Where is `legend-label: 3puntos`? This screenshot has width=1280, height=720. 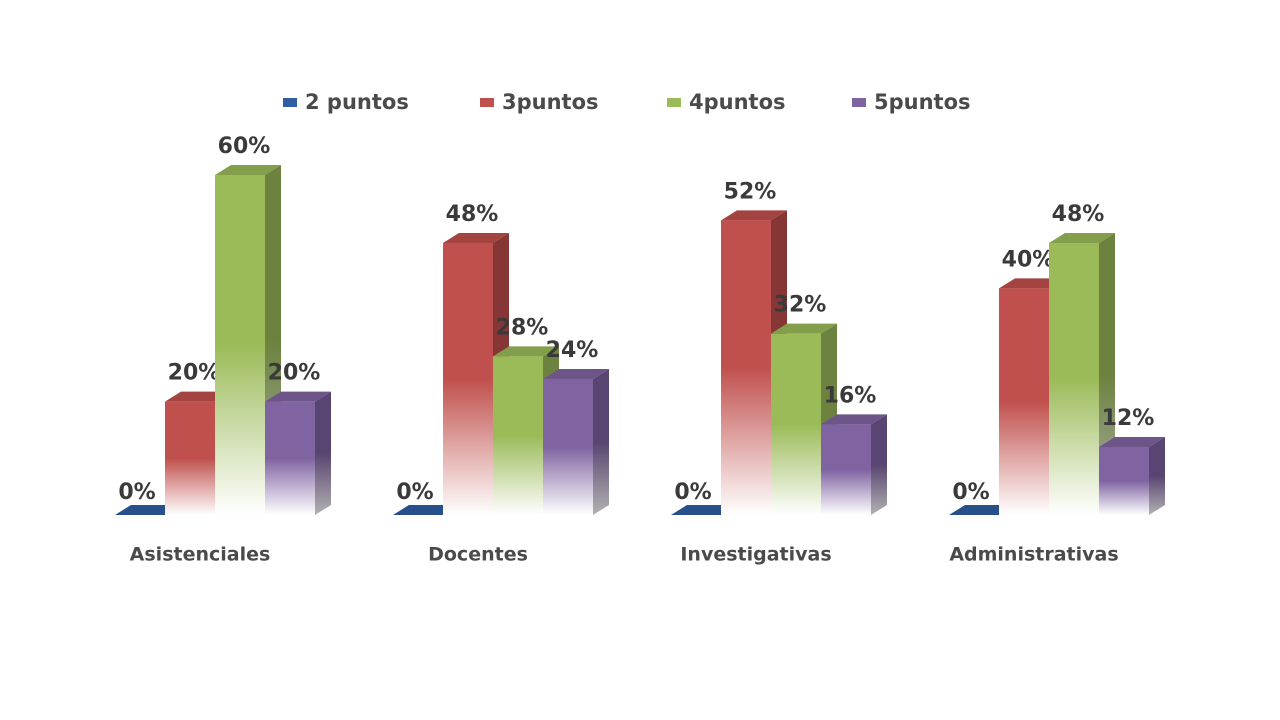 legend-label: 3puntos is located at coordinates (550, 102).